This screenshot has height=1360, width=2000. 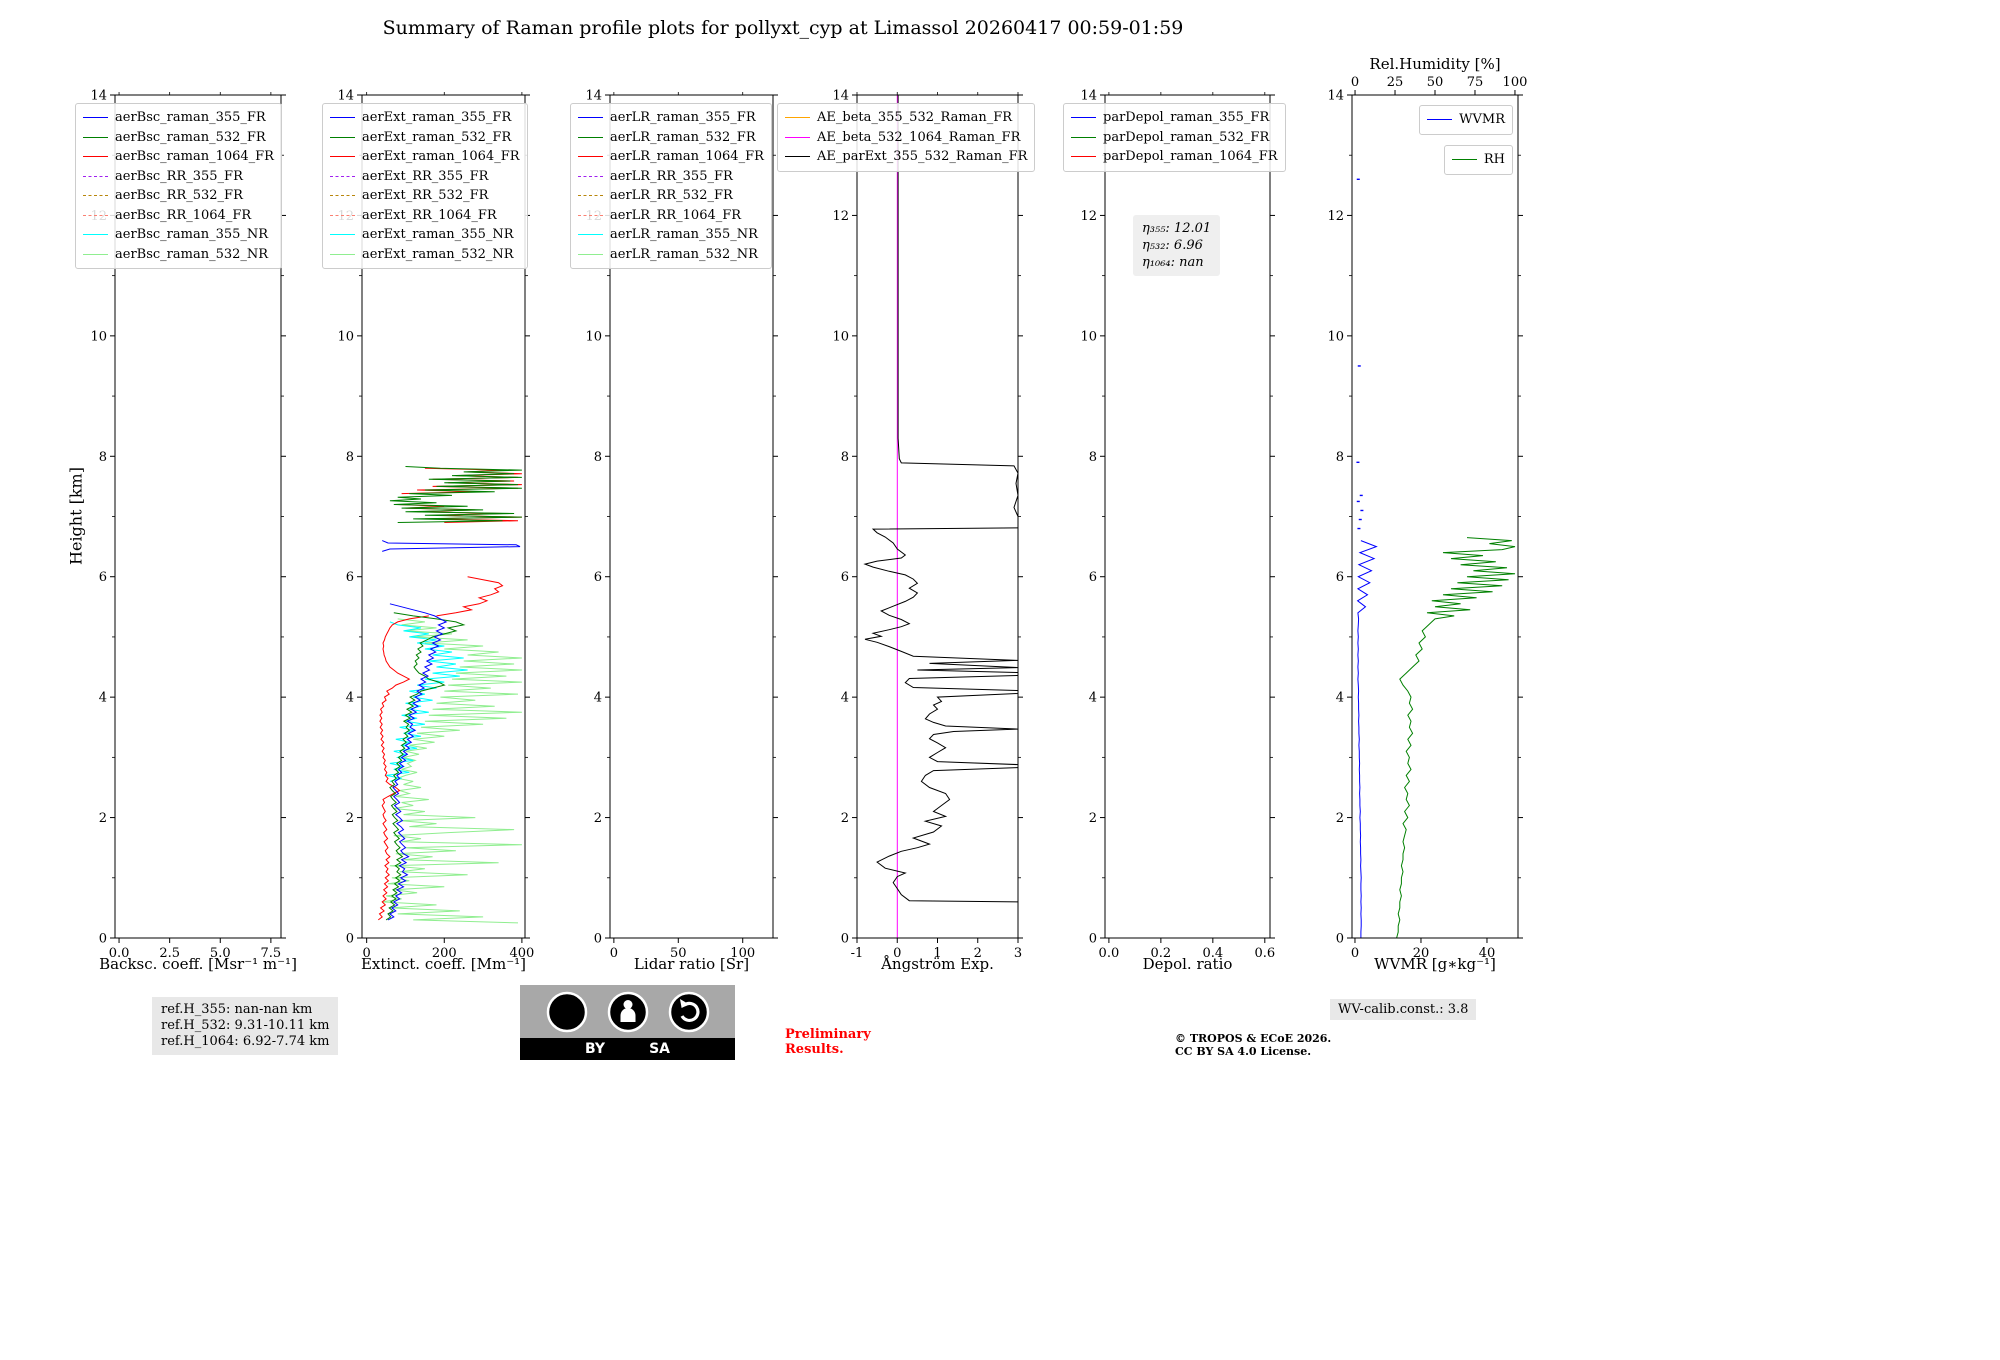 I want to click on legend-label: aerLR_RR_1064_FR, so click(x=676, y=215).